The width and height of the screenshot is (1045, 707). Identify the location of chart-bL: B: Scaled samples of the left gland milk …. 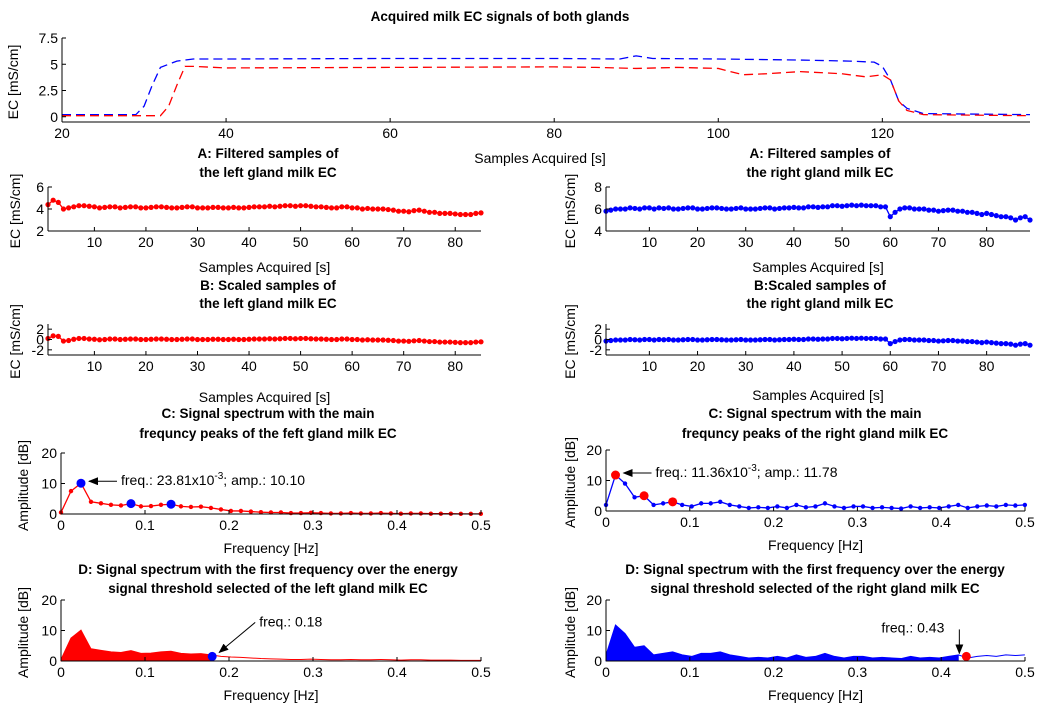
(245, 341).